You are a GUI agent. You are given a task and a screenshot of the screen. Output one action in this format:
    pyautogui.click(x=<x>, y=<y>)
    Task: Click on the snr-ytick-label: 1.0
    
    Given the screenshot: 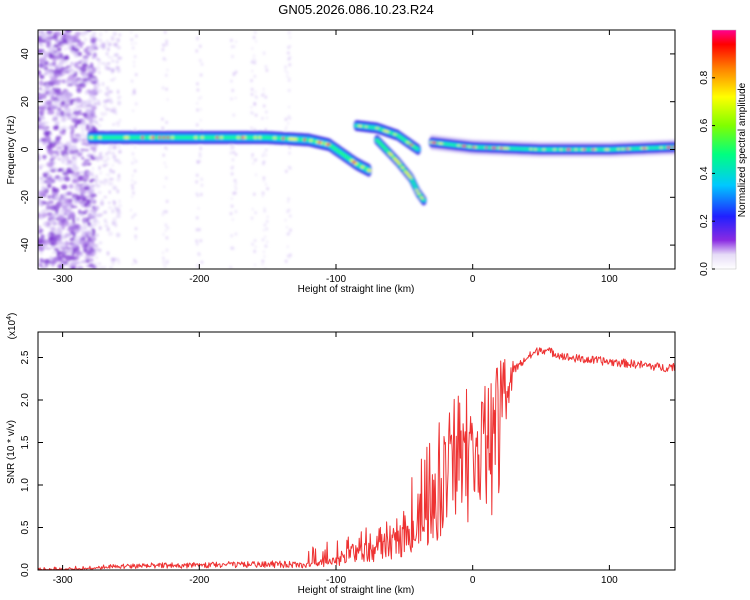 What is the action you would take?
    pyautogui.click(x=25, y=485)
    